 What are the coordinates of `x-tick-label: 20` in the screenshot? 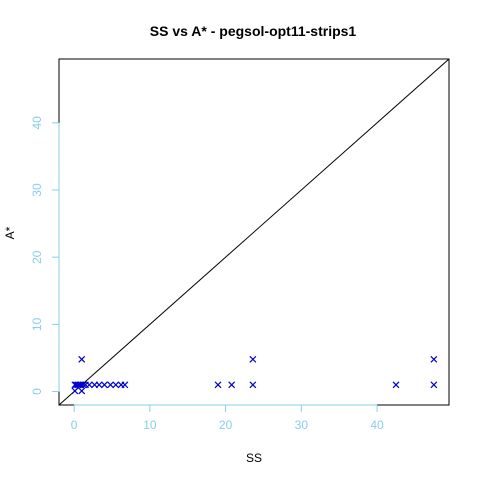 It's located at (226, 425).